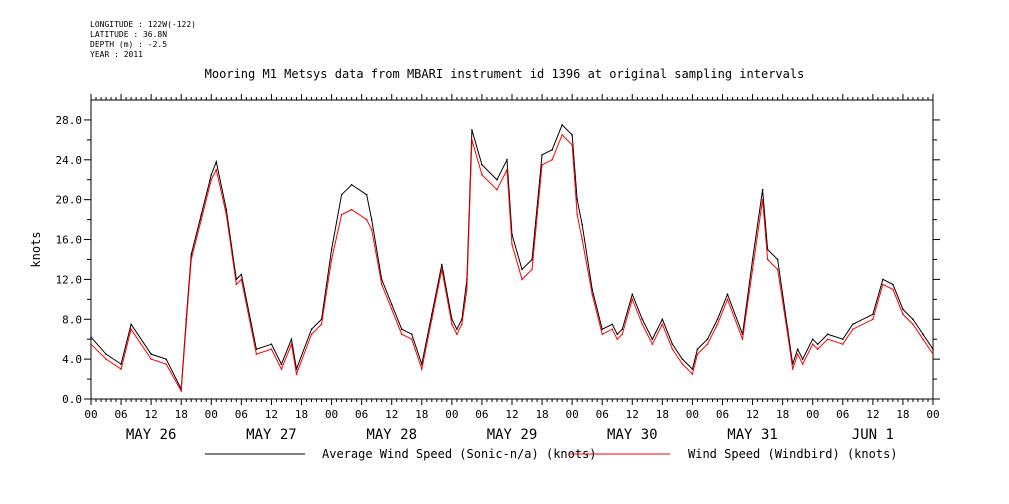 This screenshot has width=1009, height=504. What do you see at coordinates (459, 454) in the screenshot?
I see `legend-label-average: Average Wind Speed (Sonic-n/a) (knots)` at bounding box center [459, 454].